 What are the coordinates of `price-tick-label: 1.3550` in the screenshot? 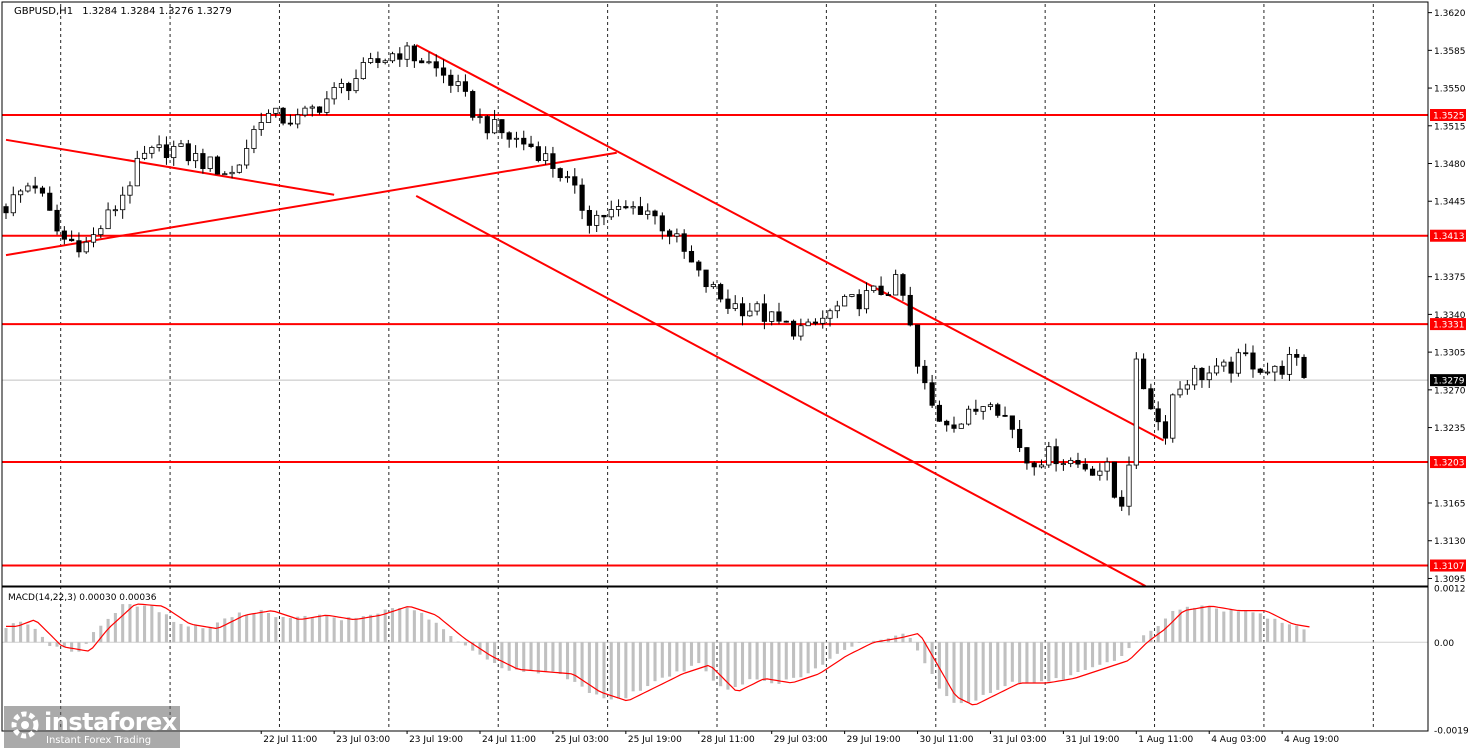 It's located at (1450, 90).